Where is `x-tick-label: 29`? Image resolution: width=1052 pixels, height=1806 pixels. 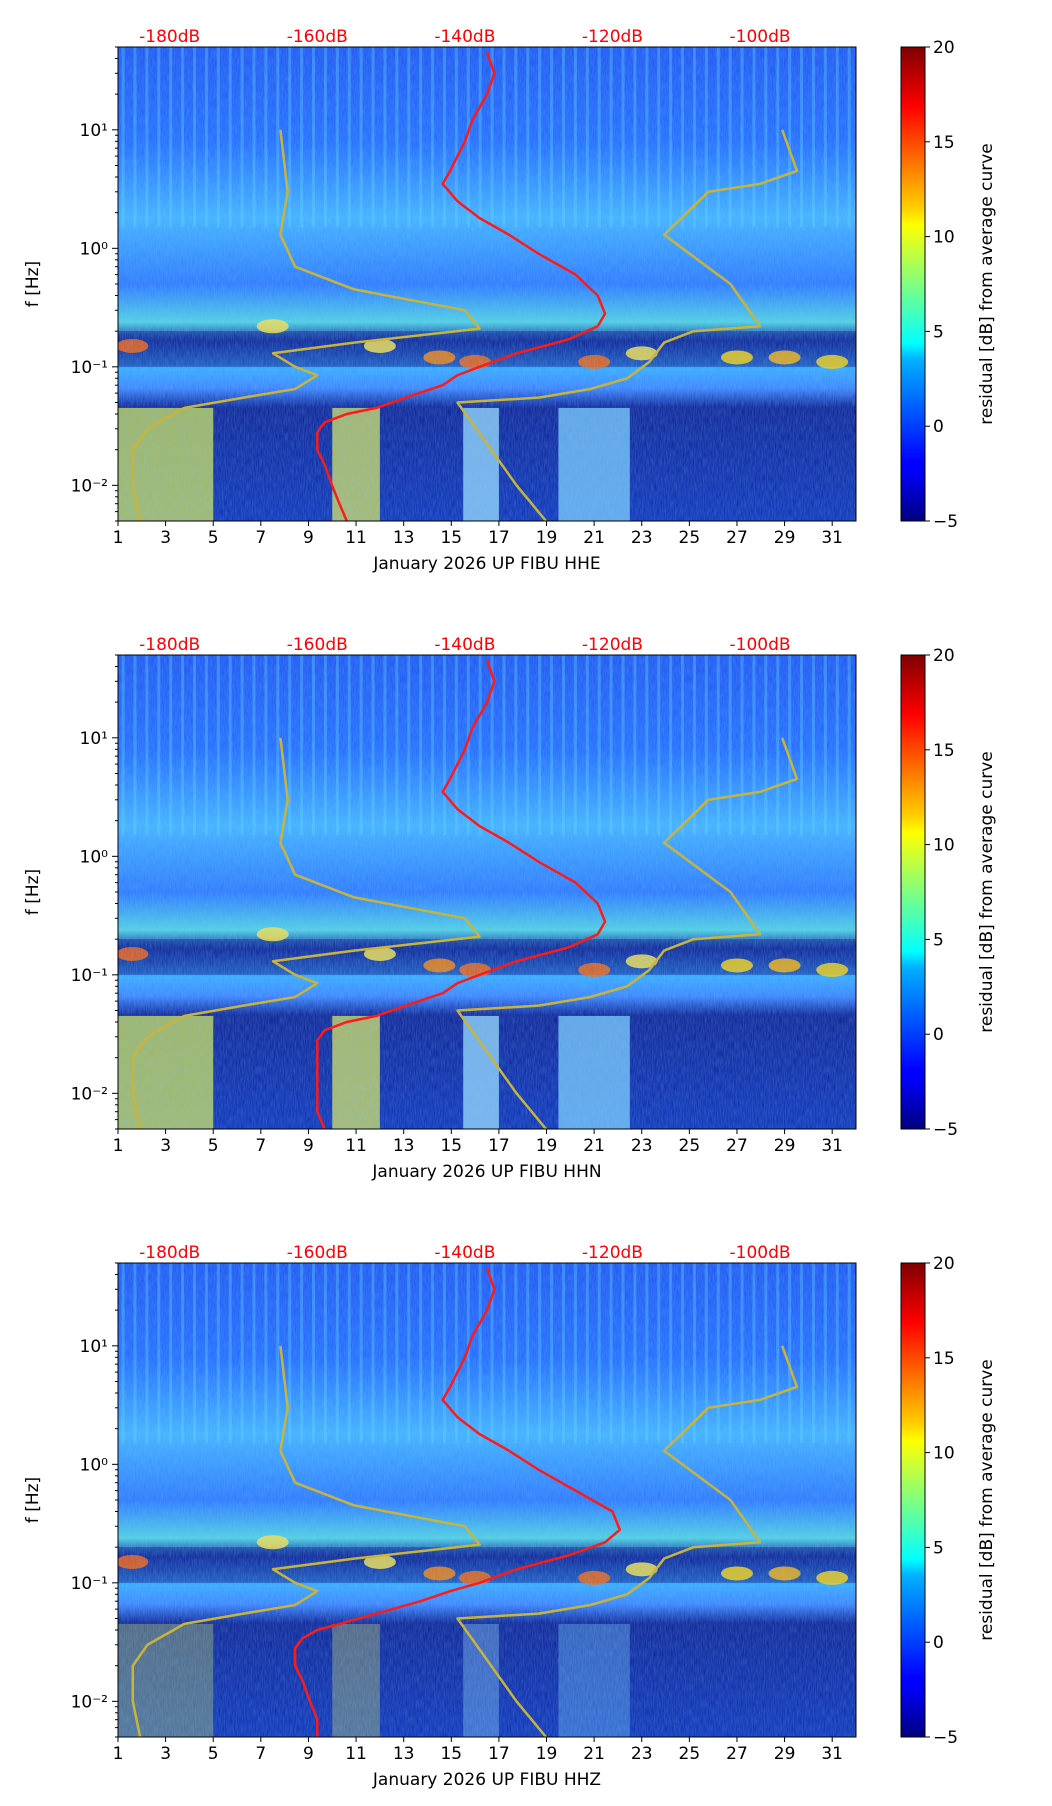
x-tick-label: 29 is located at coordinates (785, 1146).